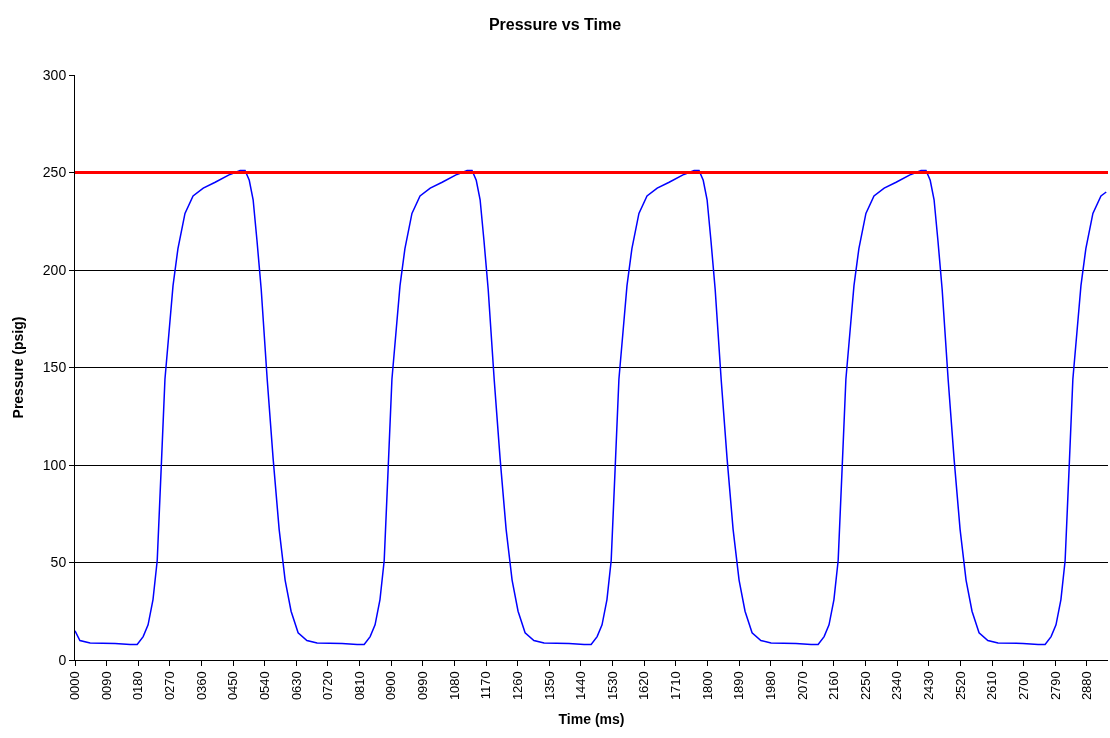 The width and height of the screenshot is (1110, 738). Describe the element at coordinates (960, 686) in the screenshot. I see `x-tick-label: 2520` at that location.